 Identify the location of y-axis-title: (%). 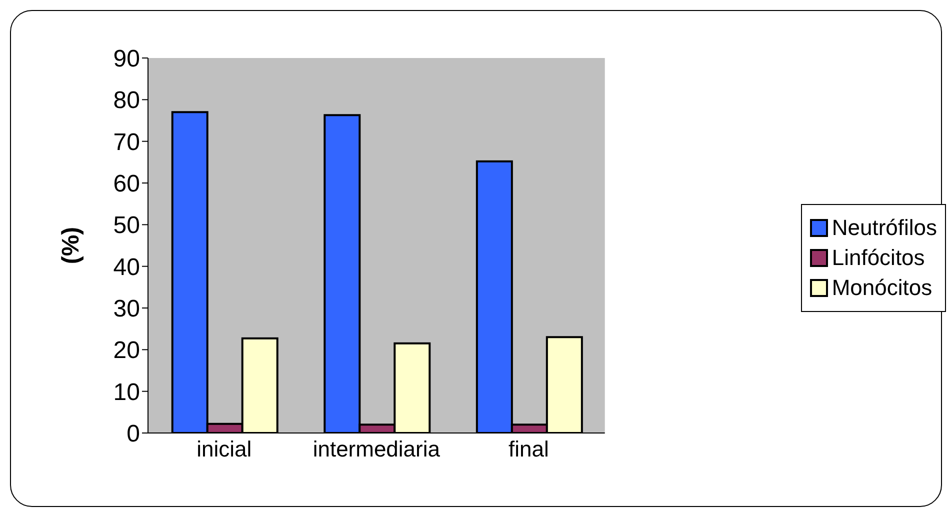
(71, 245).